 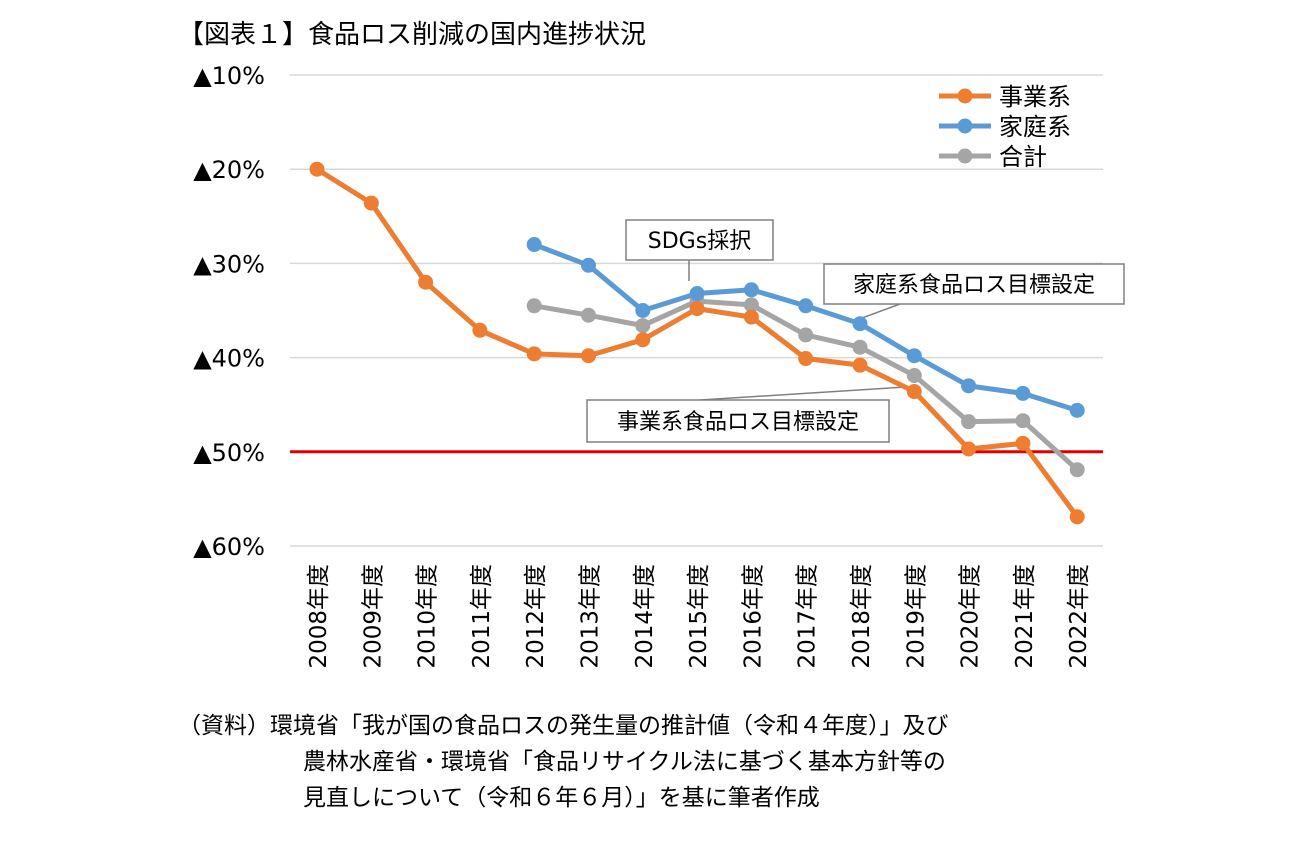 What do you see at coordinates (1035, 127) in the screenshot?
I see `legend-label: 家庭系` at bounding box center [1035, 127].